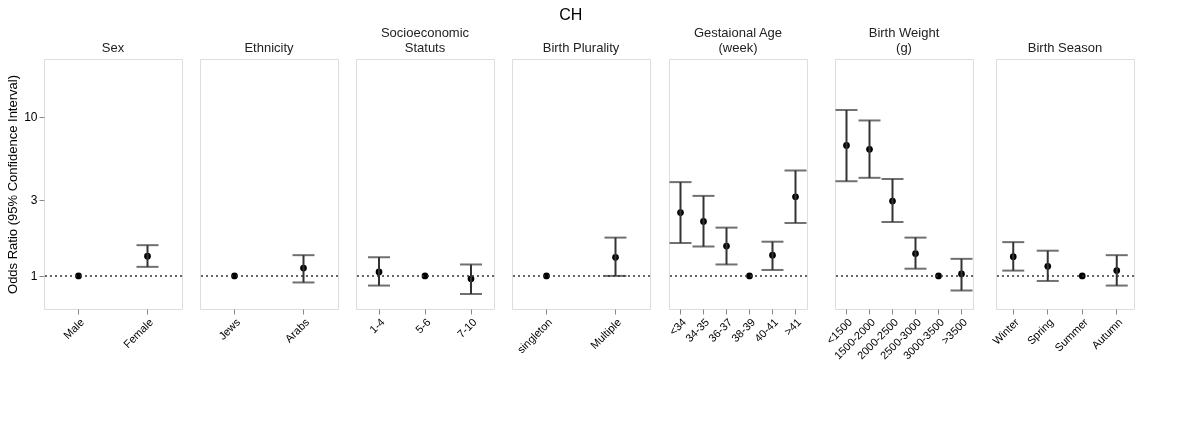 This screenshot has height=445, width=1202. Describe the element at coordinates (466, 327) in the screenshot. I see `x-tick-label: 7-10` at that location.